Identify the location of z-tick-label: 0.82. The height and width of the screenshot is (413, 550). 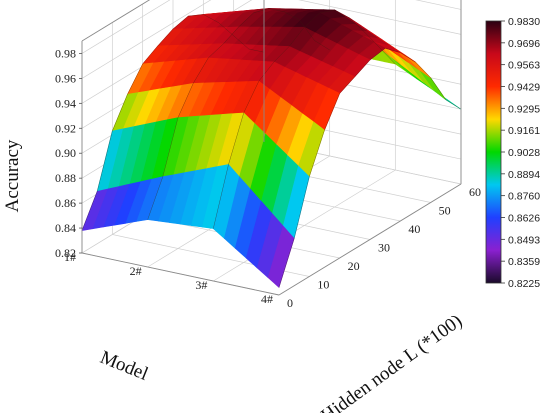
(65, 253).